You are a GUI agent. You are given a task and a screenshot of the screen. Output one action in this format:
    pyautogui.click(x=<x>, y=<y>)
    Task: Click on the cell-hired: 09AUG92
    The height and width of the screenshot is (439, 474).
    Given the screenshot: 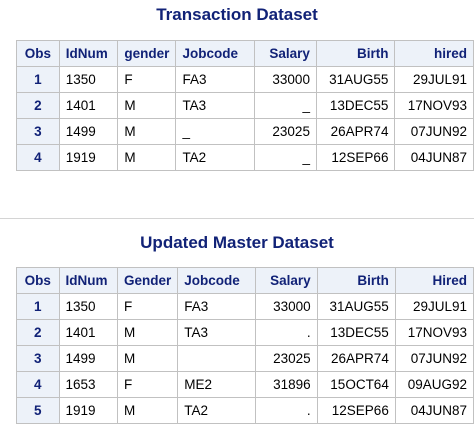 What is the action you would take?
    pyautogui.click(x=434, y=384)
    